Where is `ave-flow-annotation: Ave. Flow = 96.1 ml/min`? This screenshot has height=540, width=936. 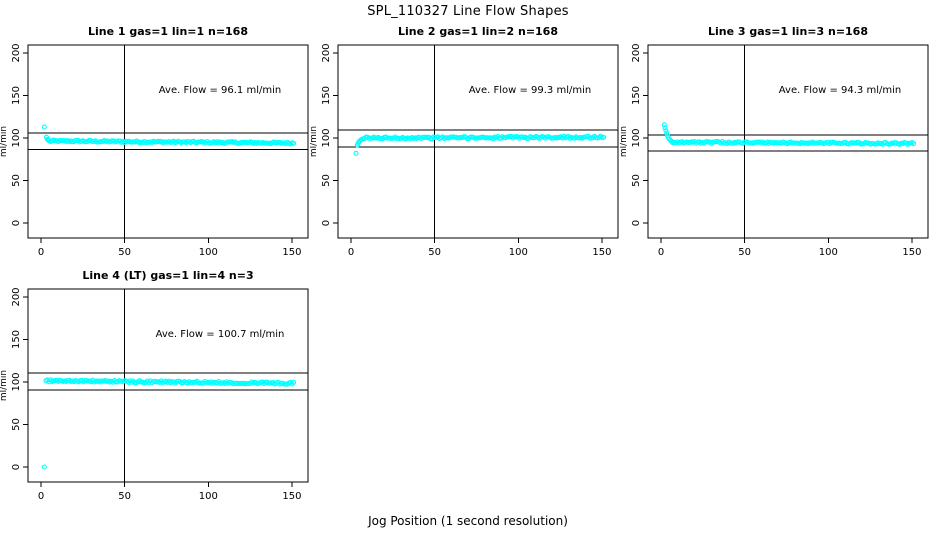
ave-flow-annotation: Ave. Flow = 96.1 ml/min is located at coordinates (220, 90).